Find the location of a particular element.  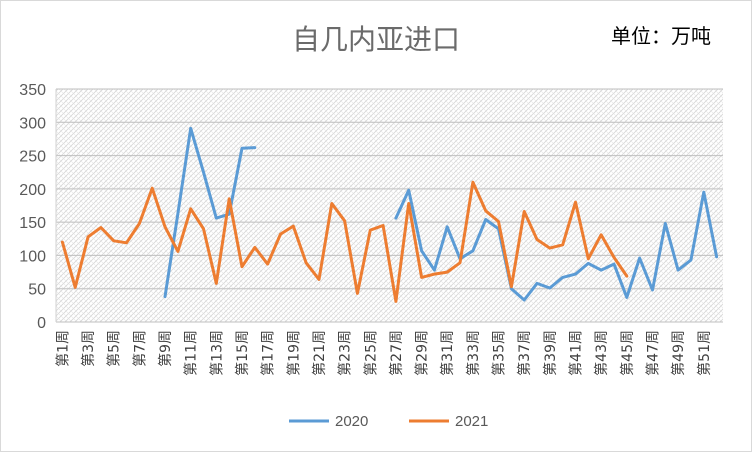

y-tick-label: 150 is located at coordinates (32, 223).